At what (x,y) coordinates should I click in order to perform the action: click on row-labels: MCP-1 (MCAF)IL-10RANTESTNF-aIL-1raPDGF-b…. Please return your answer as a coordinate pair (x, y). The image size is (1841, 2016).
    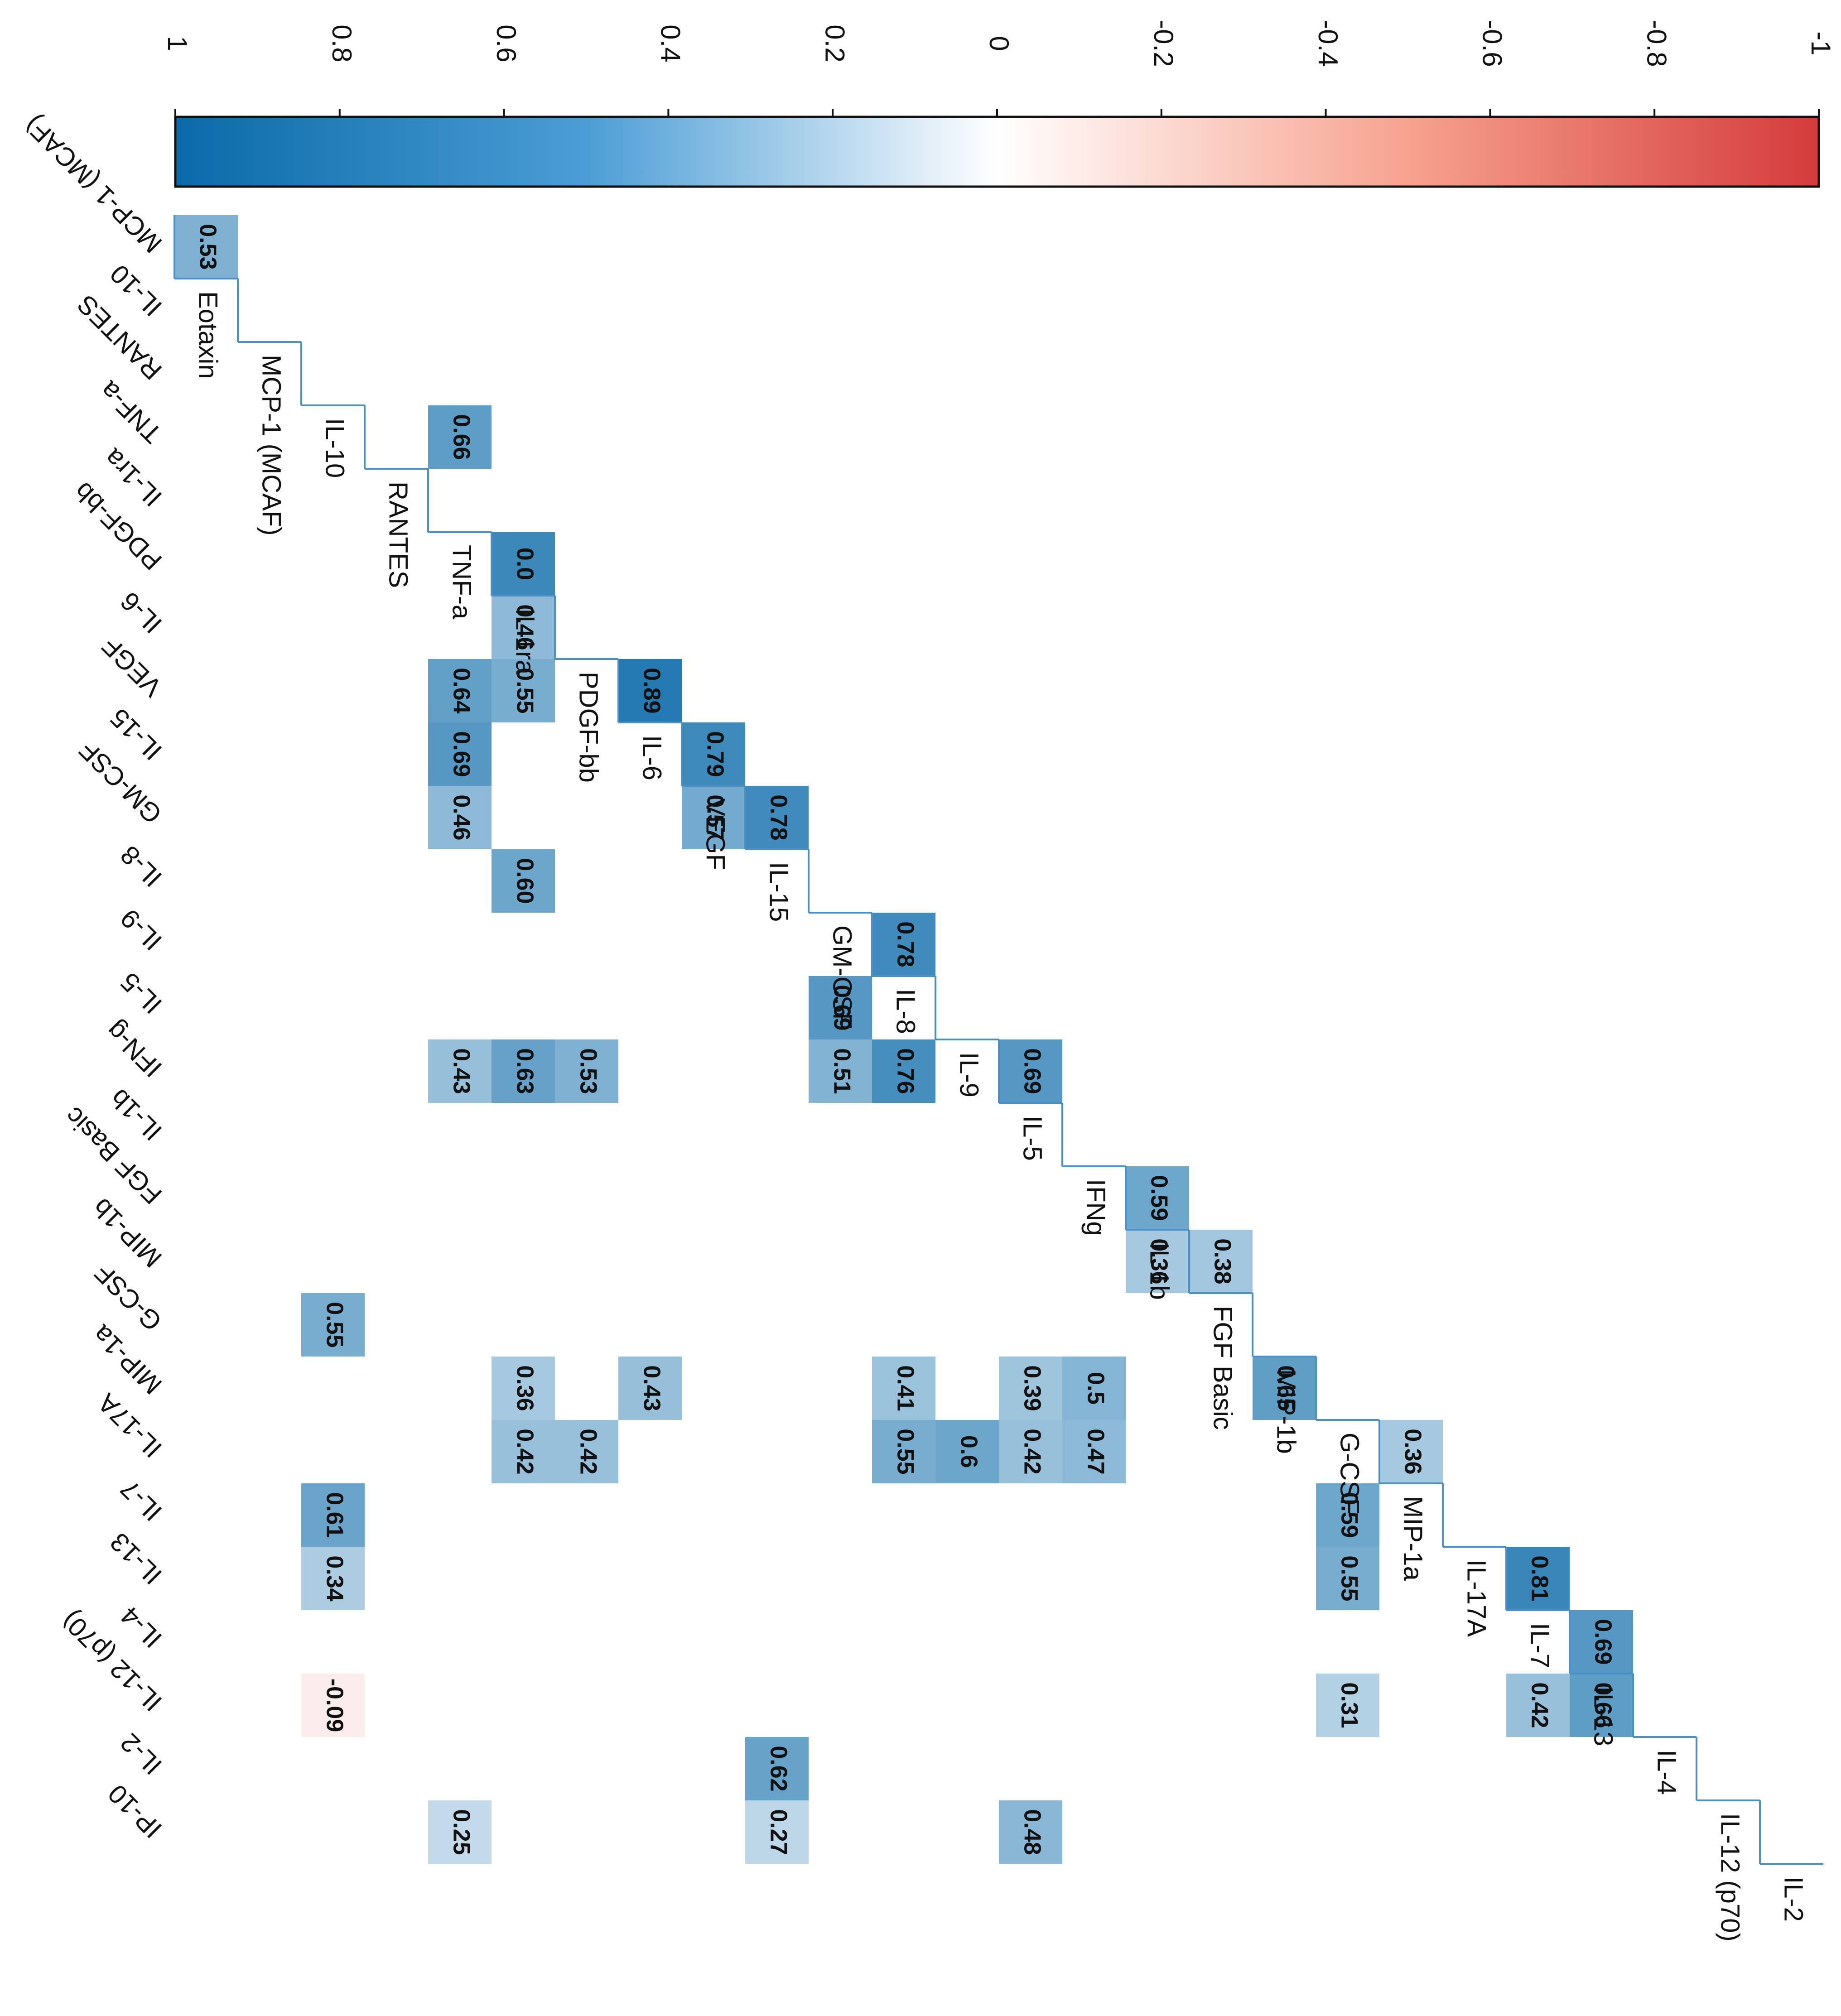
    Looking at the image, I should click on (93, 976).